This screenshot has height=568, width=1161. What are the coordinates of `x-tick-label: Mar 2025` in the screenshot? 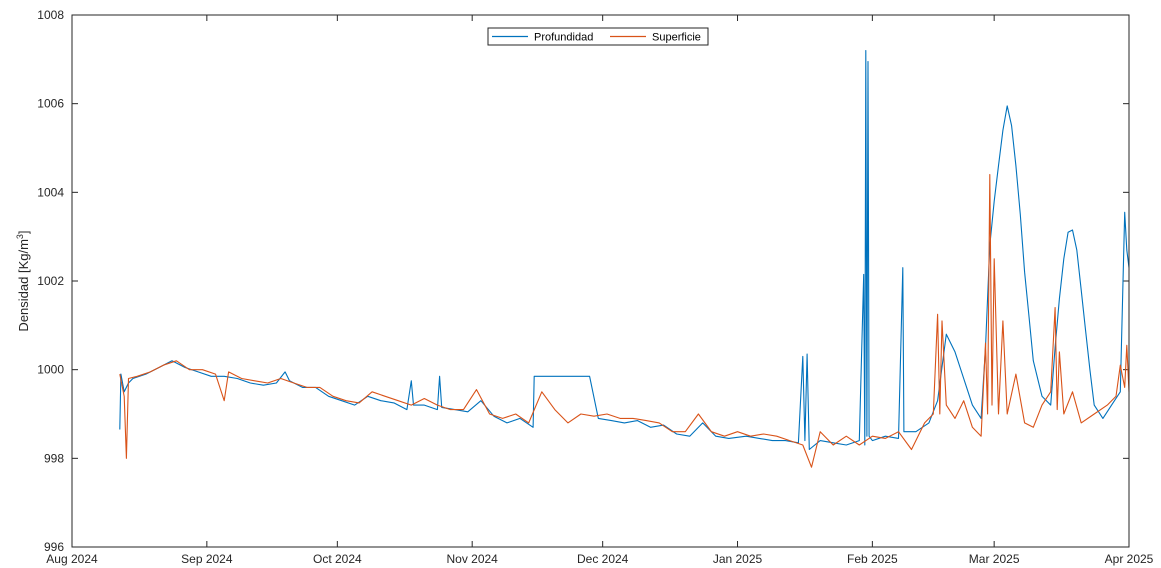 It's located at (994, 559).